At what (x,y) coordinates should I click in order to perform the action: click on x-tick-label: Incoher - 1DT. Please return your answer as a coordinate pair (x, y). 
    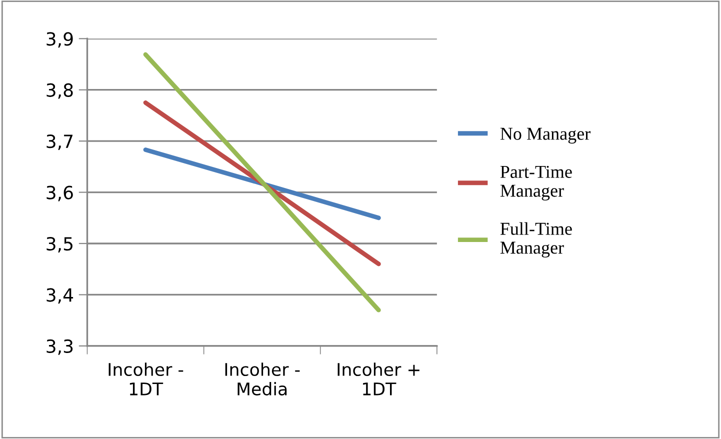
    Looking at the image, I should click on (146, 379).